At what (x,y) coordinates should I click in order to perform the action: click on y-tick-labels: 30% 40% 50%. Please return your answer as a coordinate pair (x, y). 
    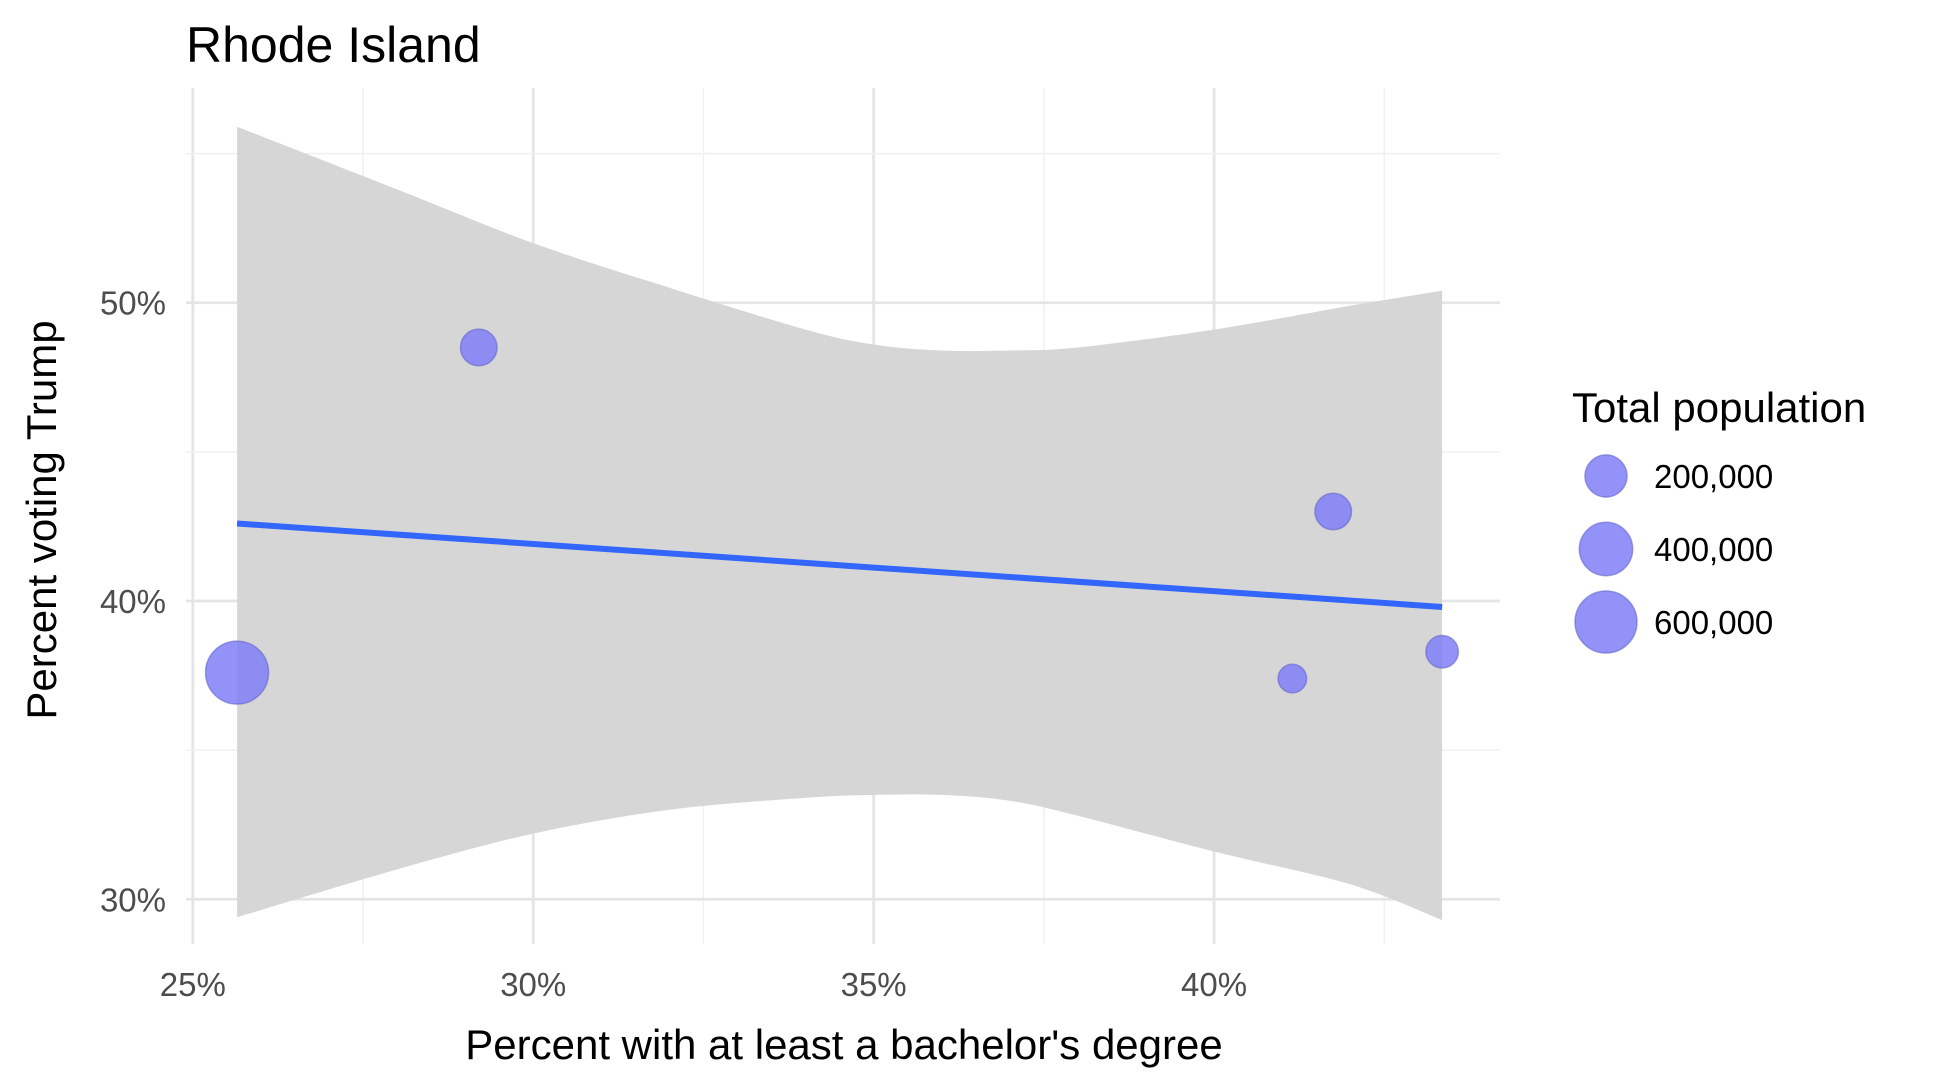
    Looking at the image, I should click on (133, 602).